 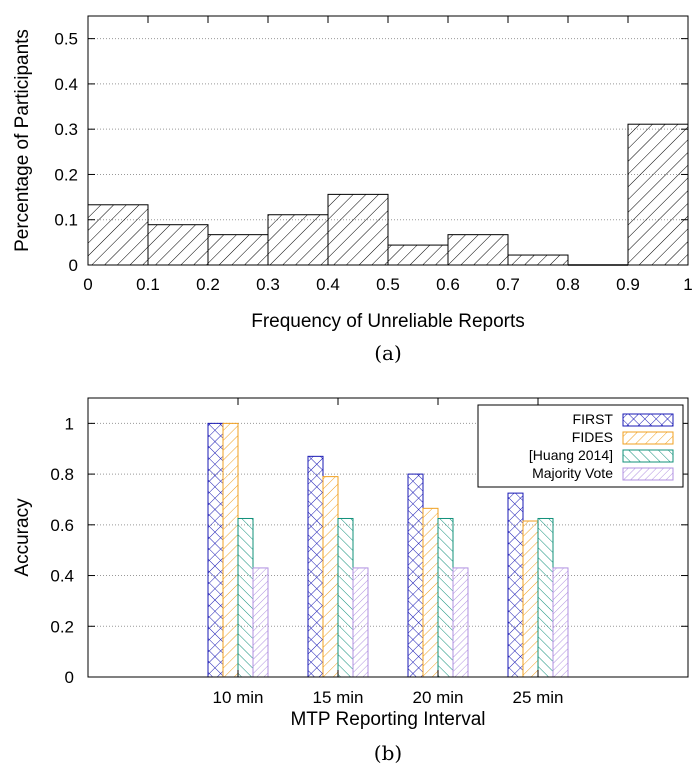 I want to click on x-tick-label: 0.6, so click(x=448, y=284).